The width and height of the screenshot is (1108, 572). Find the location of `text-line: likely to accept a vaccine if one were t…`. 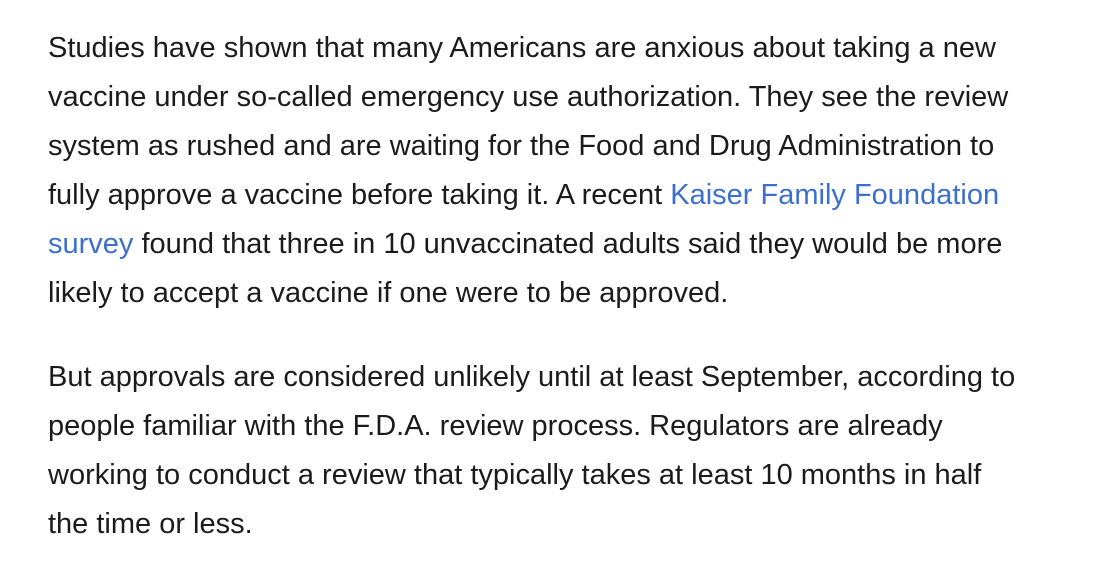

text-line: likely to accept a vaccine if one were t… is located at coordinates (388, 293).